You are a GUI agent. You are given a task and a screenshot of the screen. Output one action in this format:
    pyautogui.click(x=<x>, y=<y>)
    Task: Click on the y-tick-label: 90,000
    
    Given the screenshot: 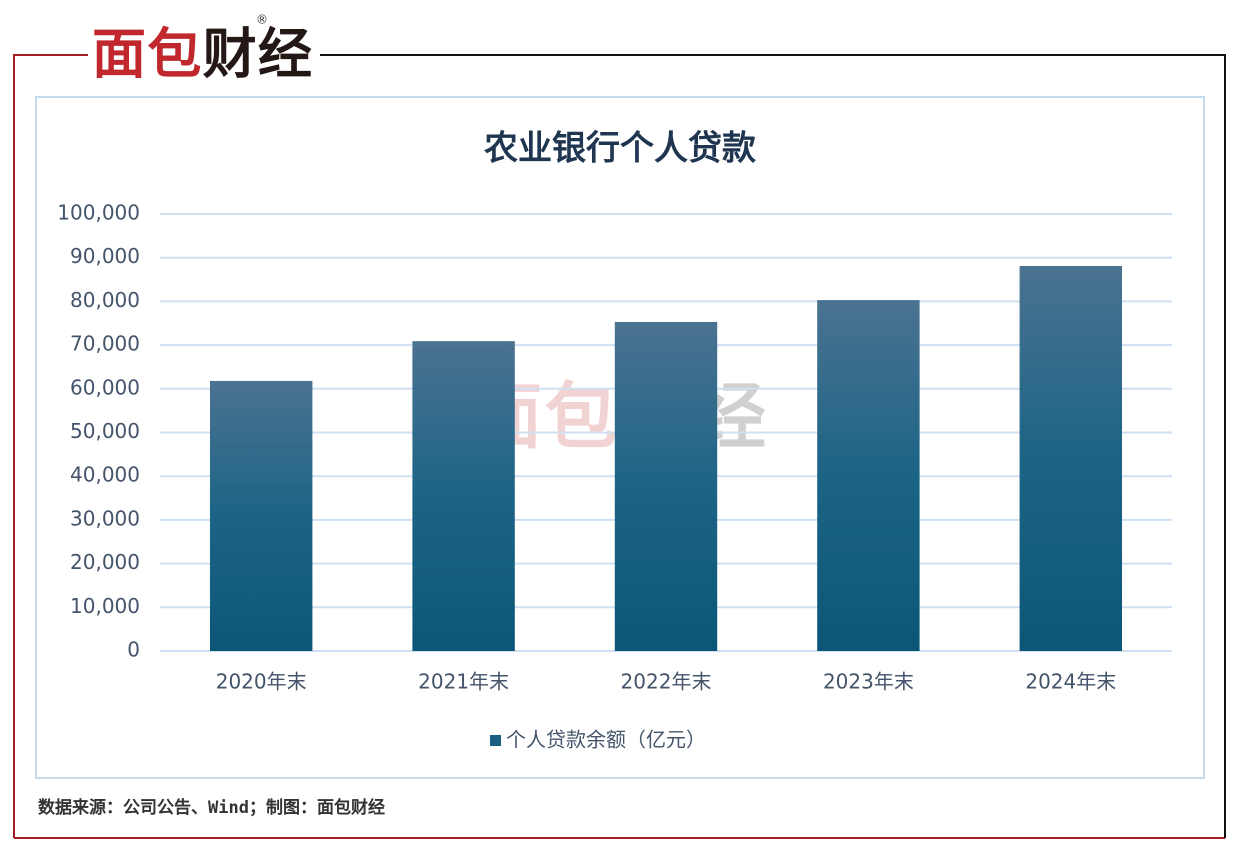 What is the action you would take?
    pyautogui.click(x=105, y=256)
    